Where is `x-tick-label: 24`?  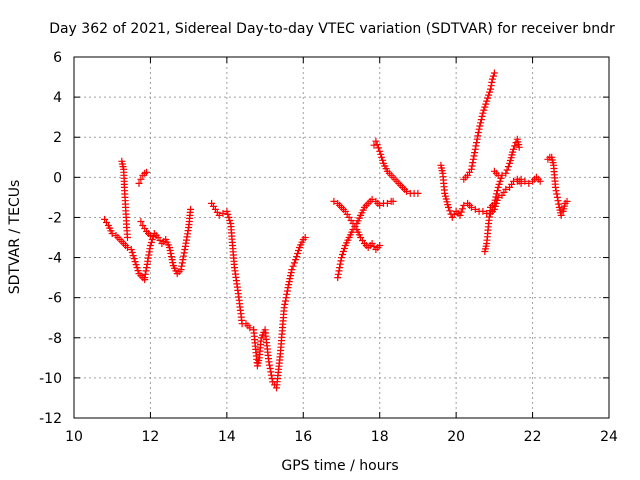
x-tick-label: 24 is located at coordinates (609, 437).